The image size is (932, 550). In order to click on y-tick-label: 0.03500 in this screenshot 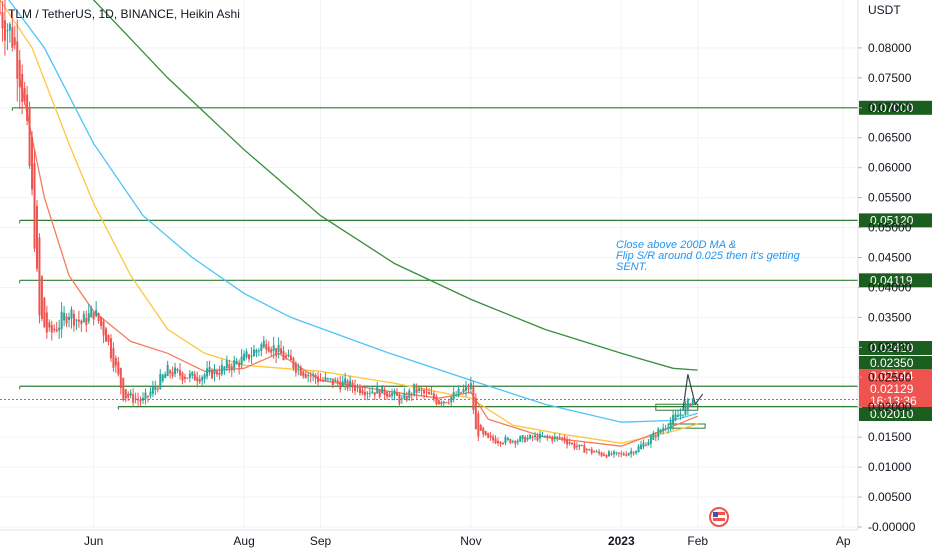, I will do `click(890, 317)`.